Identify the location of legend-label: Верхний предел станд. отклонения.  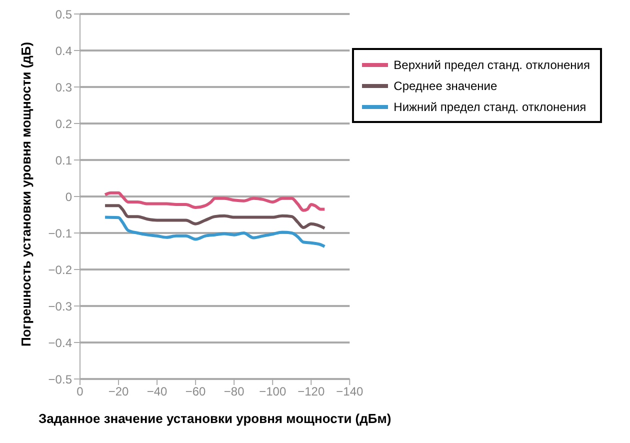
(492, 65).